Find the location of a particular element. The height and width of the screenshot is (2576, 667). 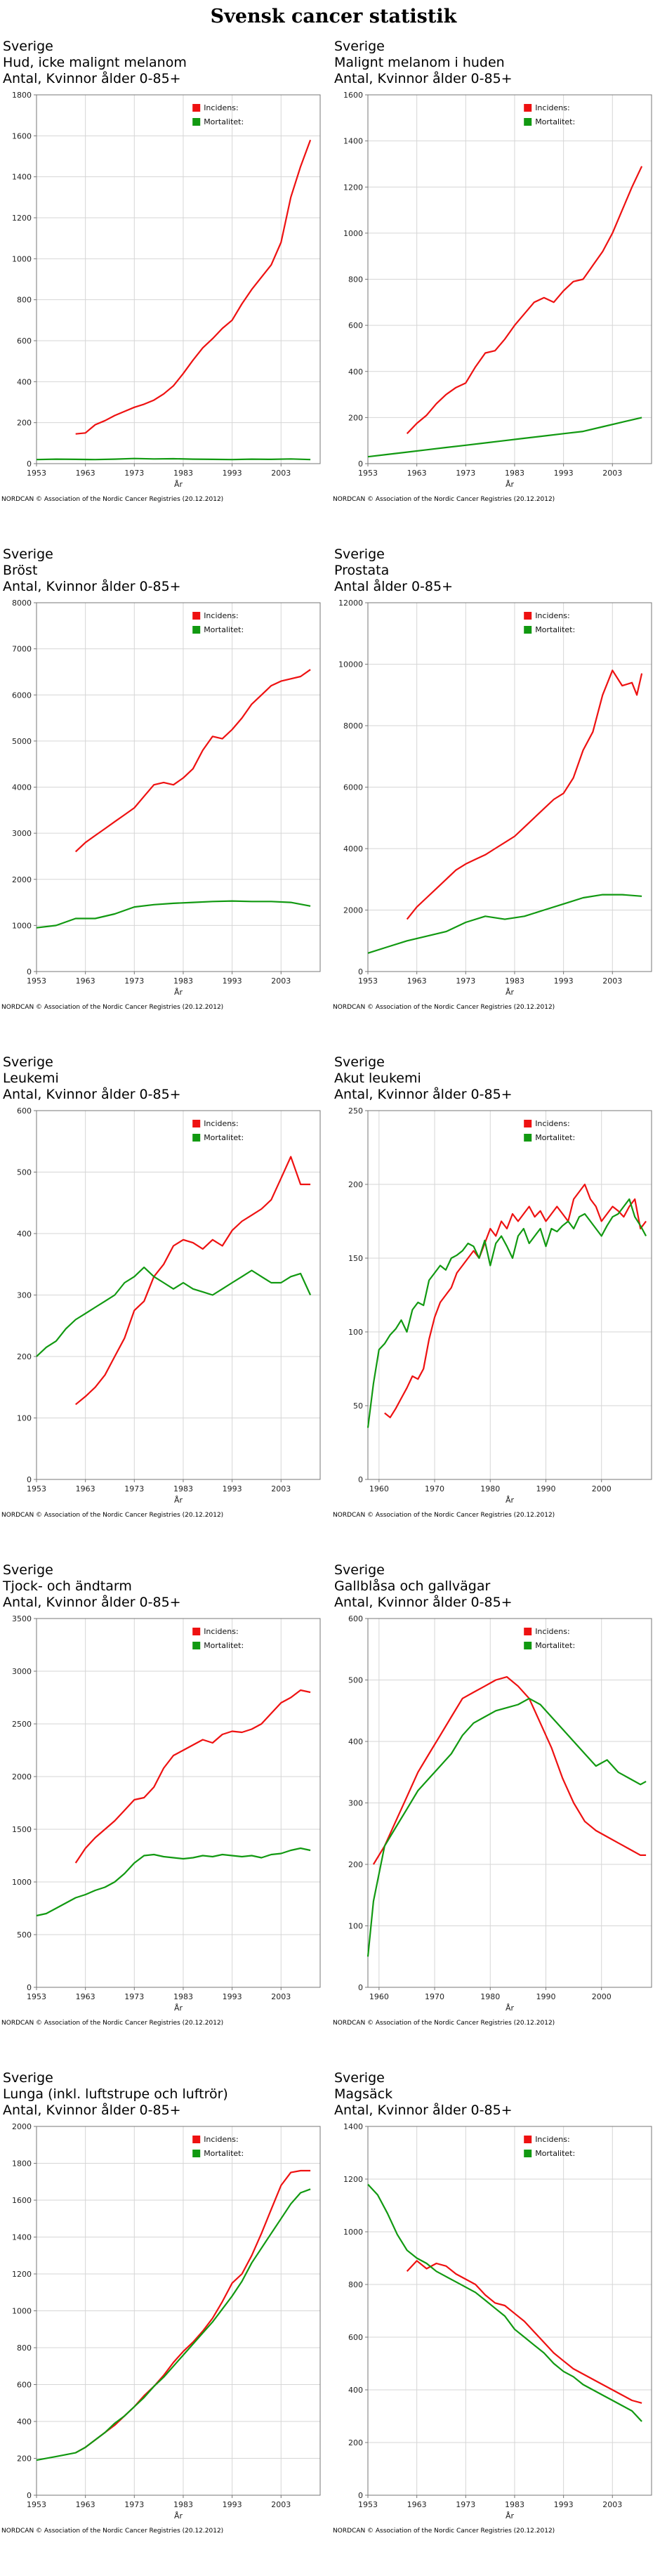

x-tick-label: 1980 is located at coordinates (490, 1489).